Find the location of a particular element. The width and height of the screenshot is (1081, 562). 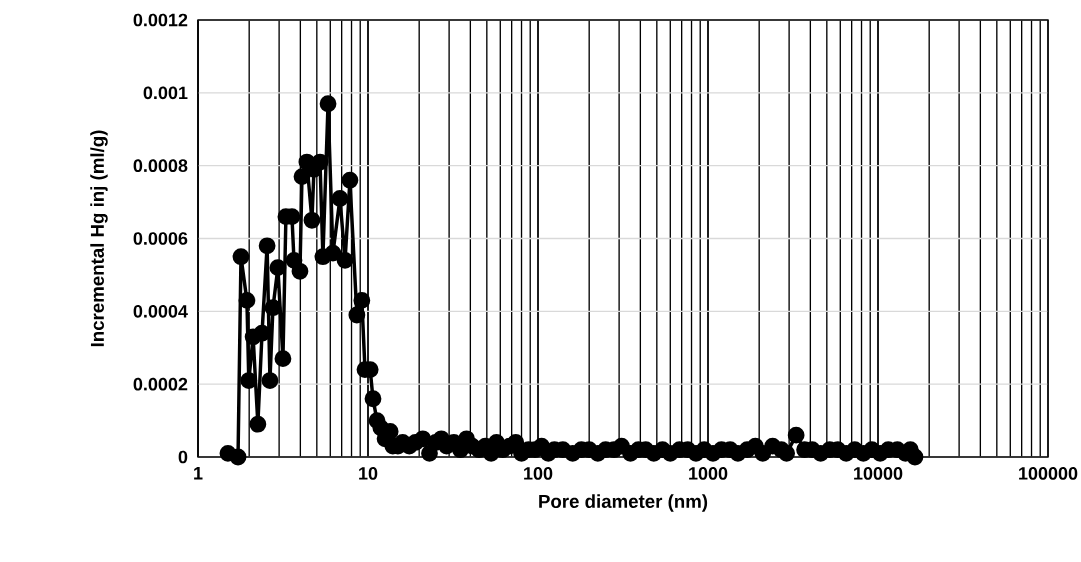

x-tick-label: 1000 is located at coordinates (708, 473).